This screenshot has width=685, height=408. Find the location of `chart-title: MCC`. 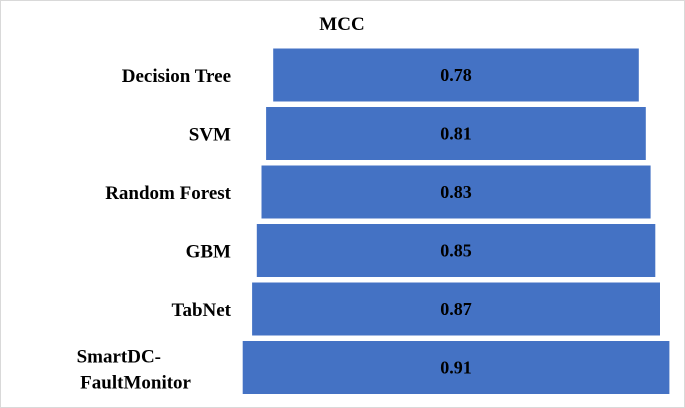

chart-title: MCC is located at coordinates (341, 24).